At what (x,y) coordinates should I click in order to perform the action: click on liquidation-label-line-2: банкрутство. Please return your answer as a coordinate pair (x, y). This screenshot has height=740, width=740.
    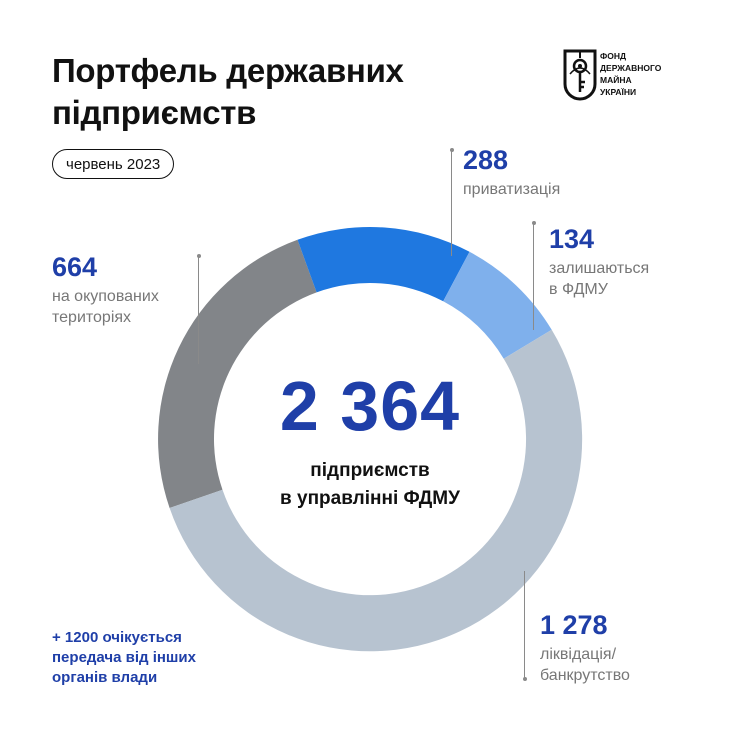
    Looking at the image, I should click on (585, 675).